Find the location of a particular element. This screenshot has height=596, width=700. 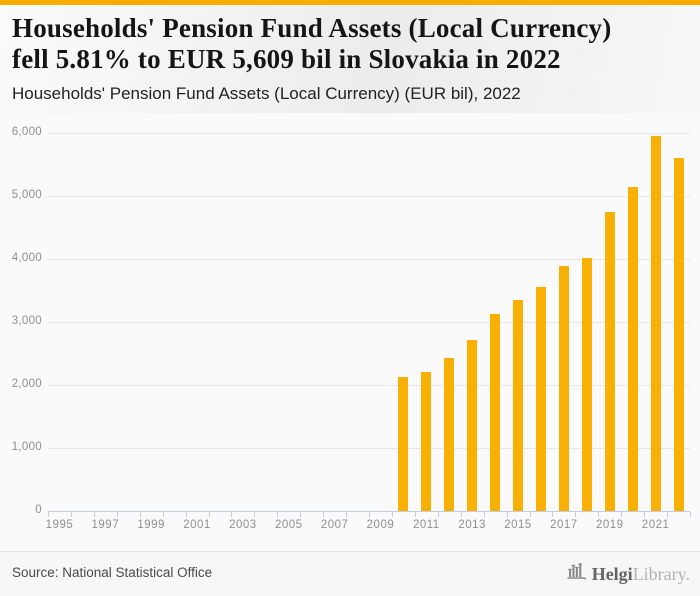

x-axis-tick-label: 2021 is located at coordinates (655, 525).